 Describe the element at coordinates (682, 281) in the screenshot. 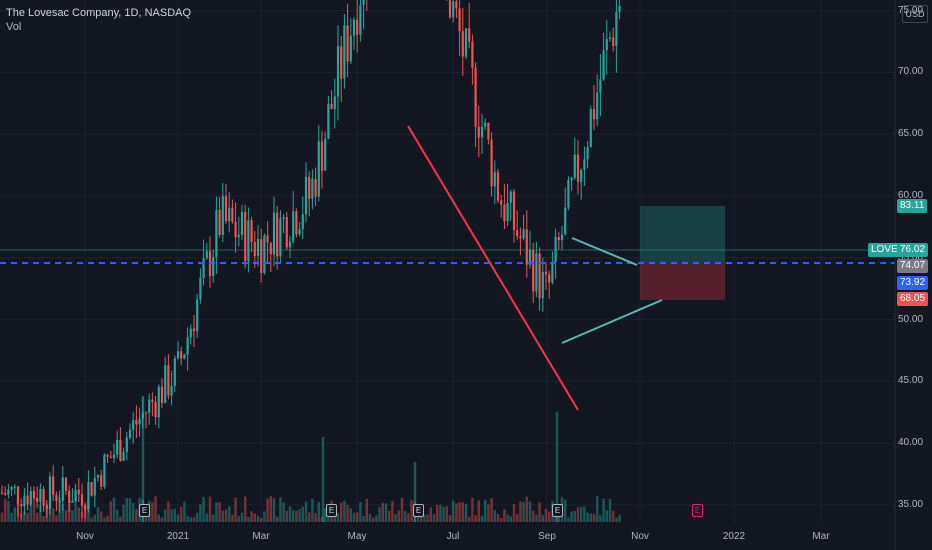

I see `stop-zone` at that location.